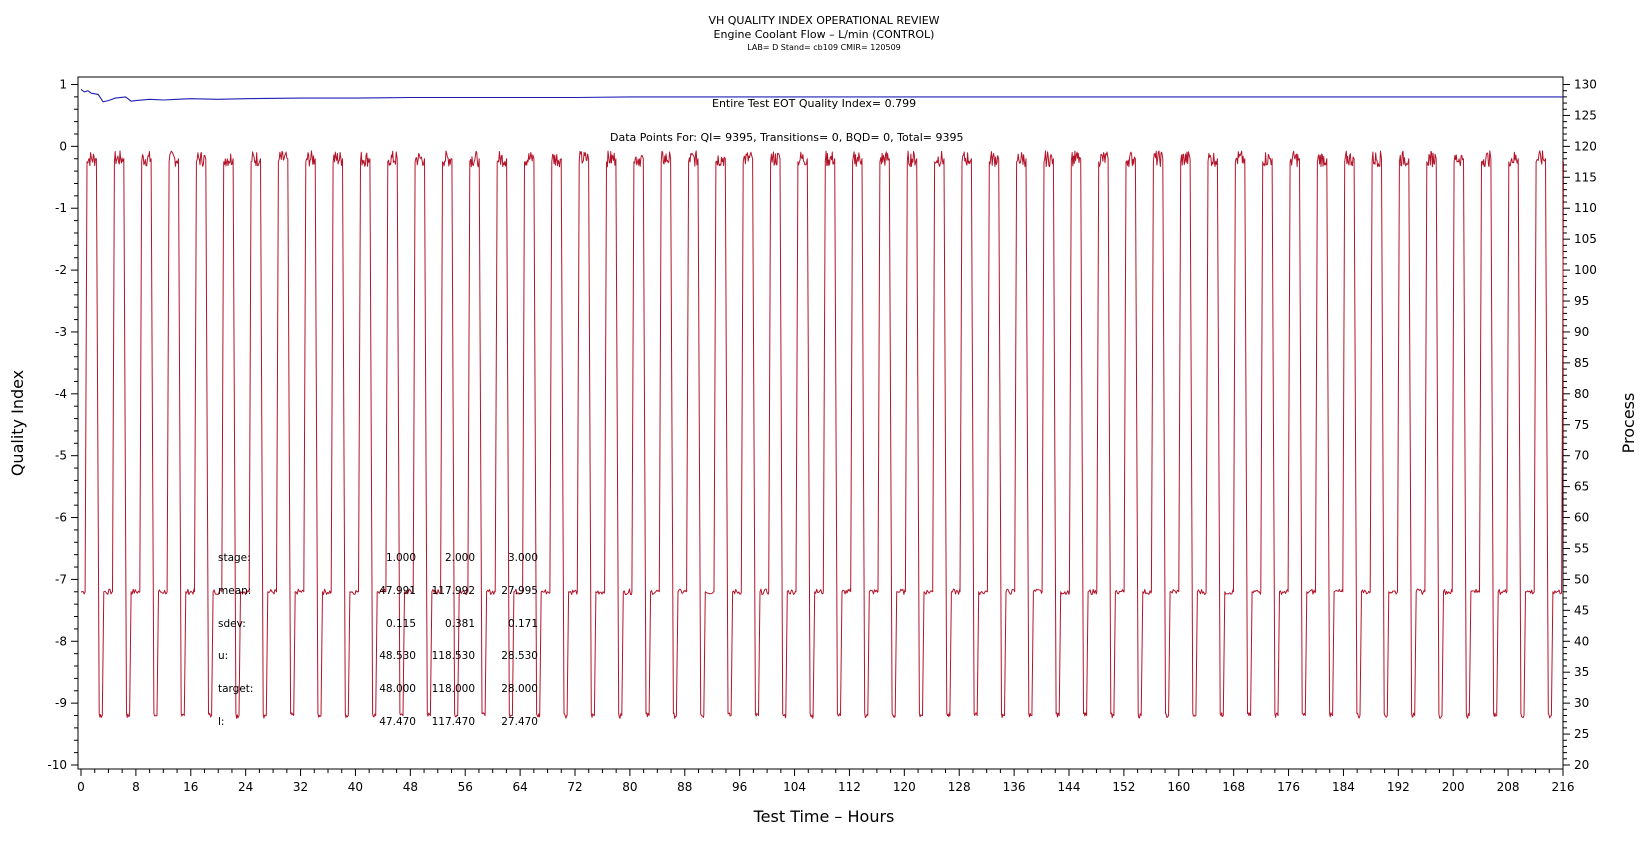  Describe the element at coordinates (63, 146) in the screenshot. I see `y-left-tick-label: 0` at that location.